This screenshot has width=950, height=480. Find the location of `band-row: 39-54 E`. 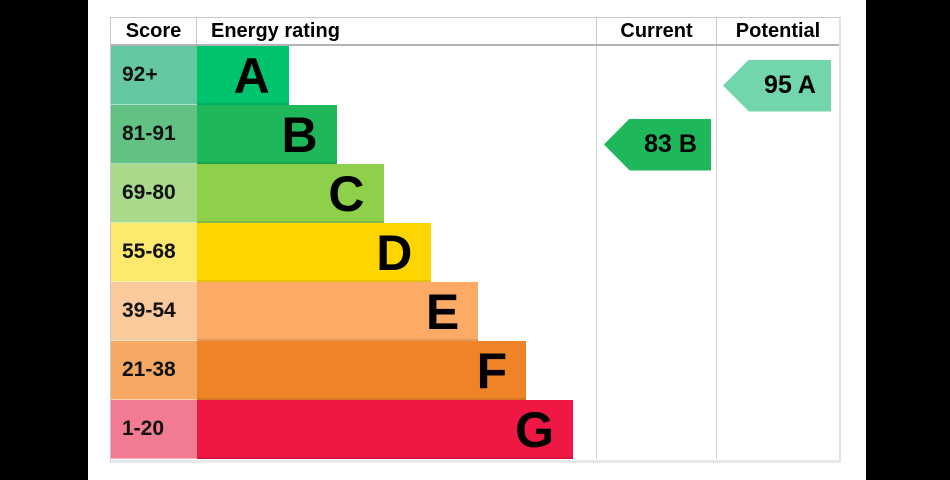

band-row: 39-54 E is located at coordinates (475, 311).